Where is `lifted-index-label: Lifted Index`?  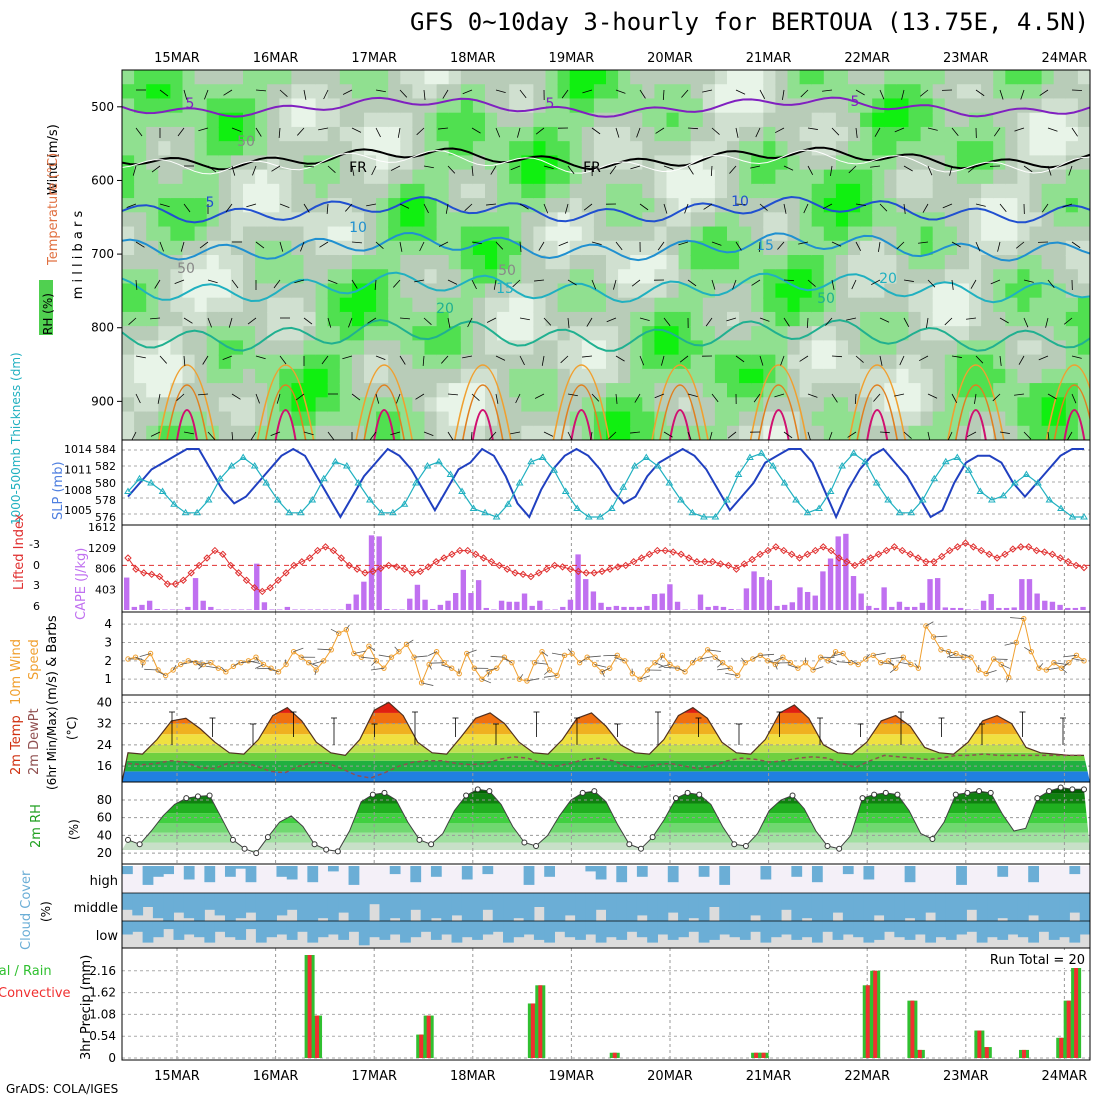 lifted-index-label: Lifted Index is located at coordinates (19, 551).